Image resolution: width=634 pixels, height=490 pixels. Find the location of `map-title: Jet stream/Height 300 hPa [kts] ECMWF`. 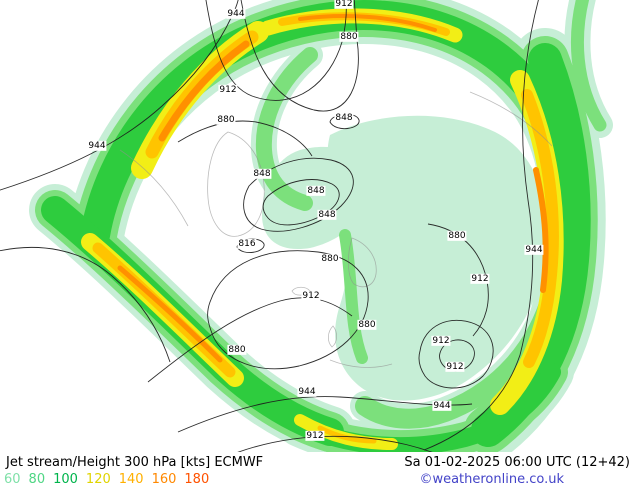

map-title: Jet stream/Height 300 hPa [kts] ECMWF is located at coordinates (135, 462).